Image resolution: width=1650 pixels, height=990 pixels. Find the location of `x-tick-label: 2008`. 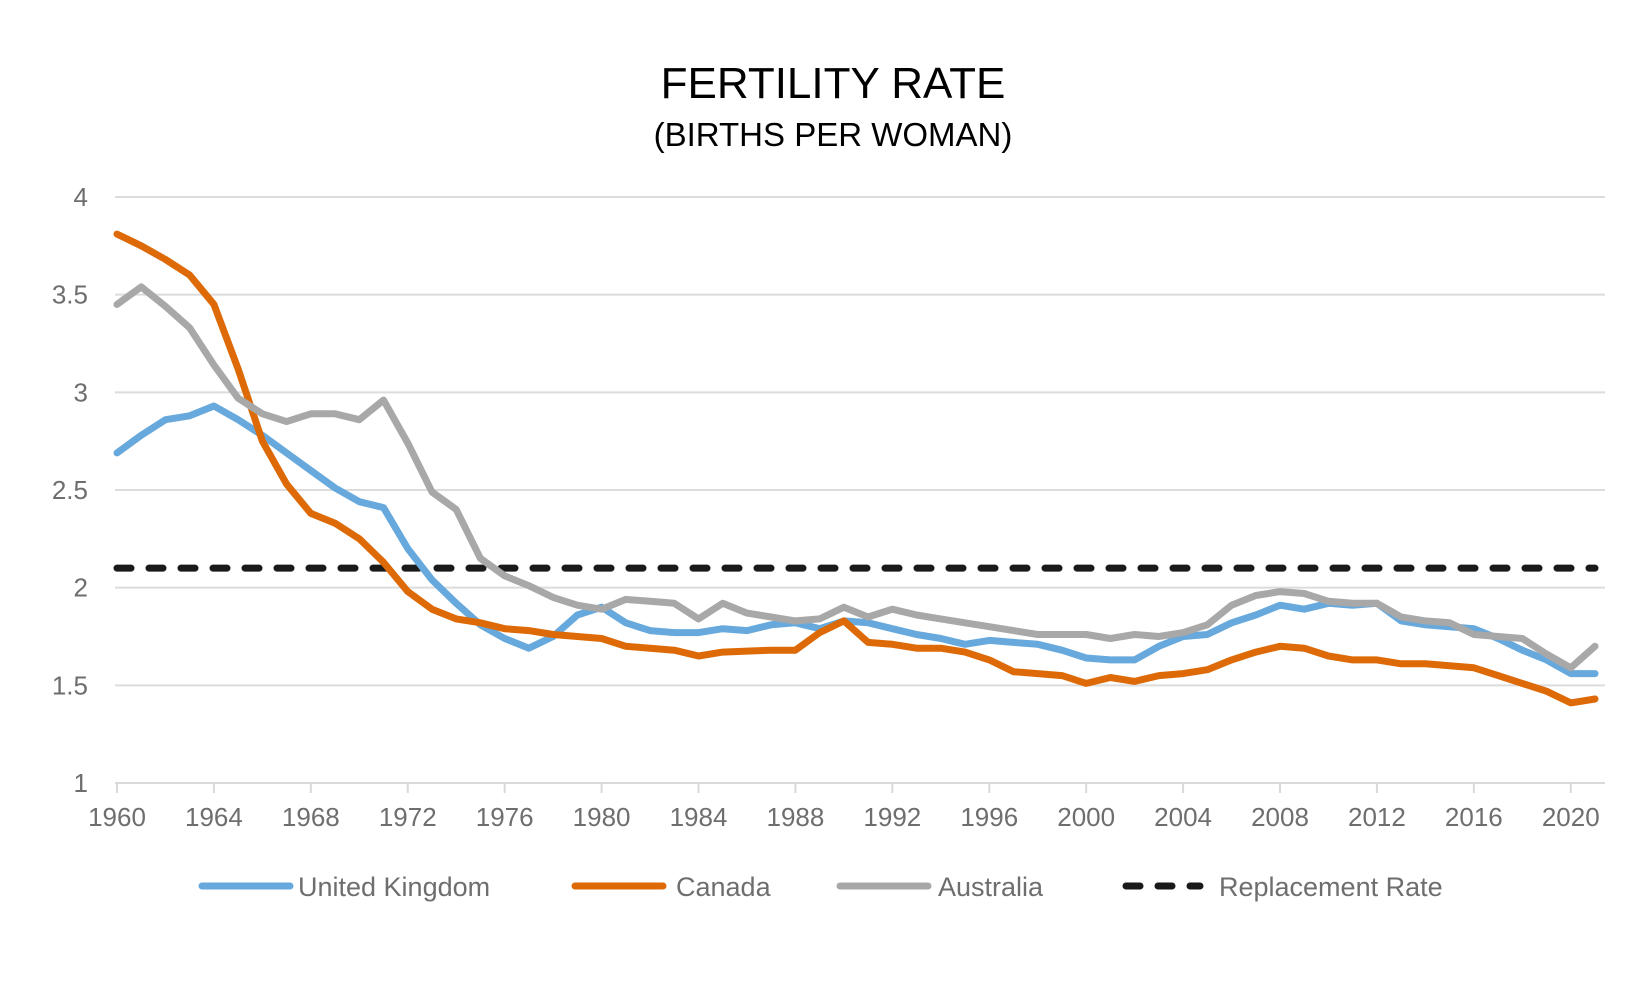

x-tick-label: 2008 is located at coordinates (1280, 817).